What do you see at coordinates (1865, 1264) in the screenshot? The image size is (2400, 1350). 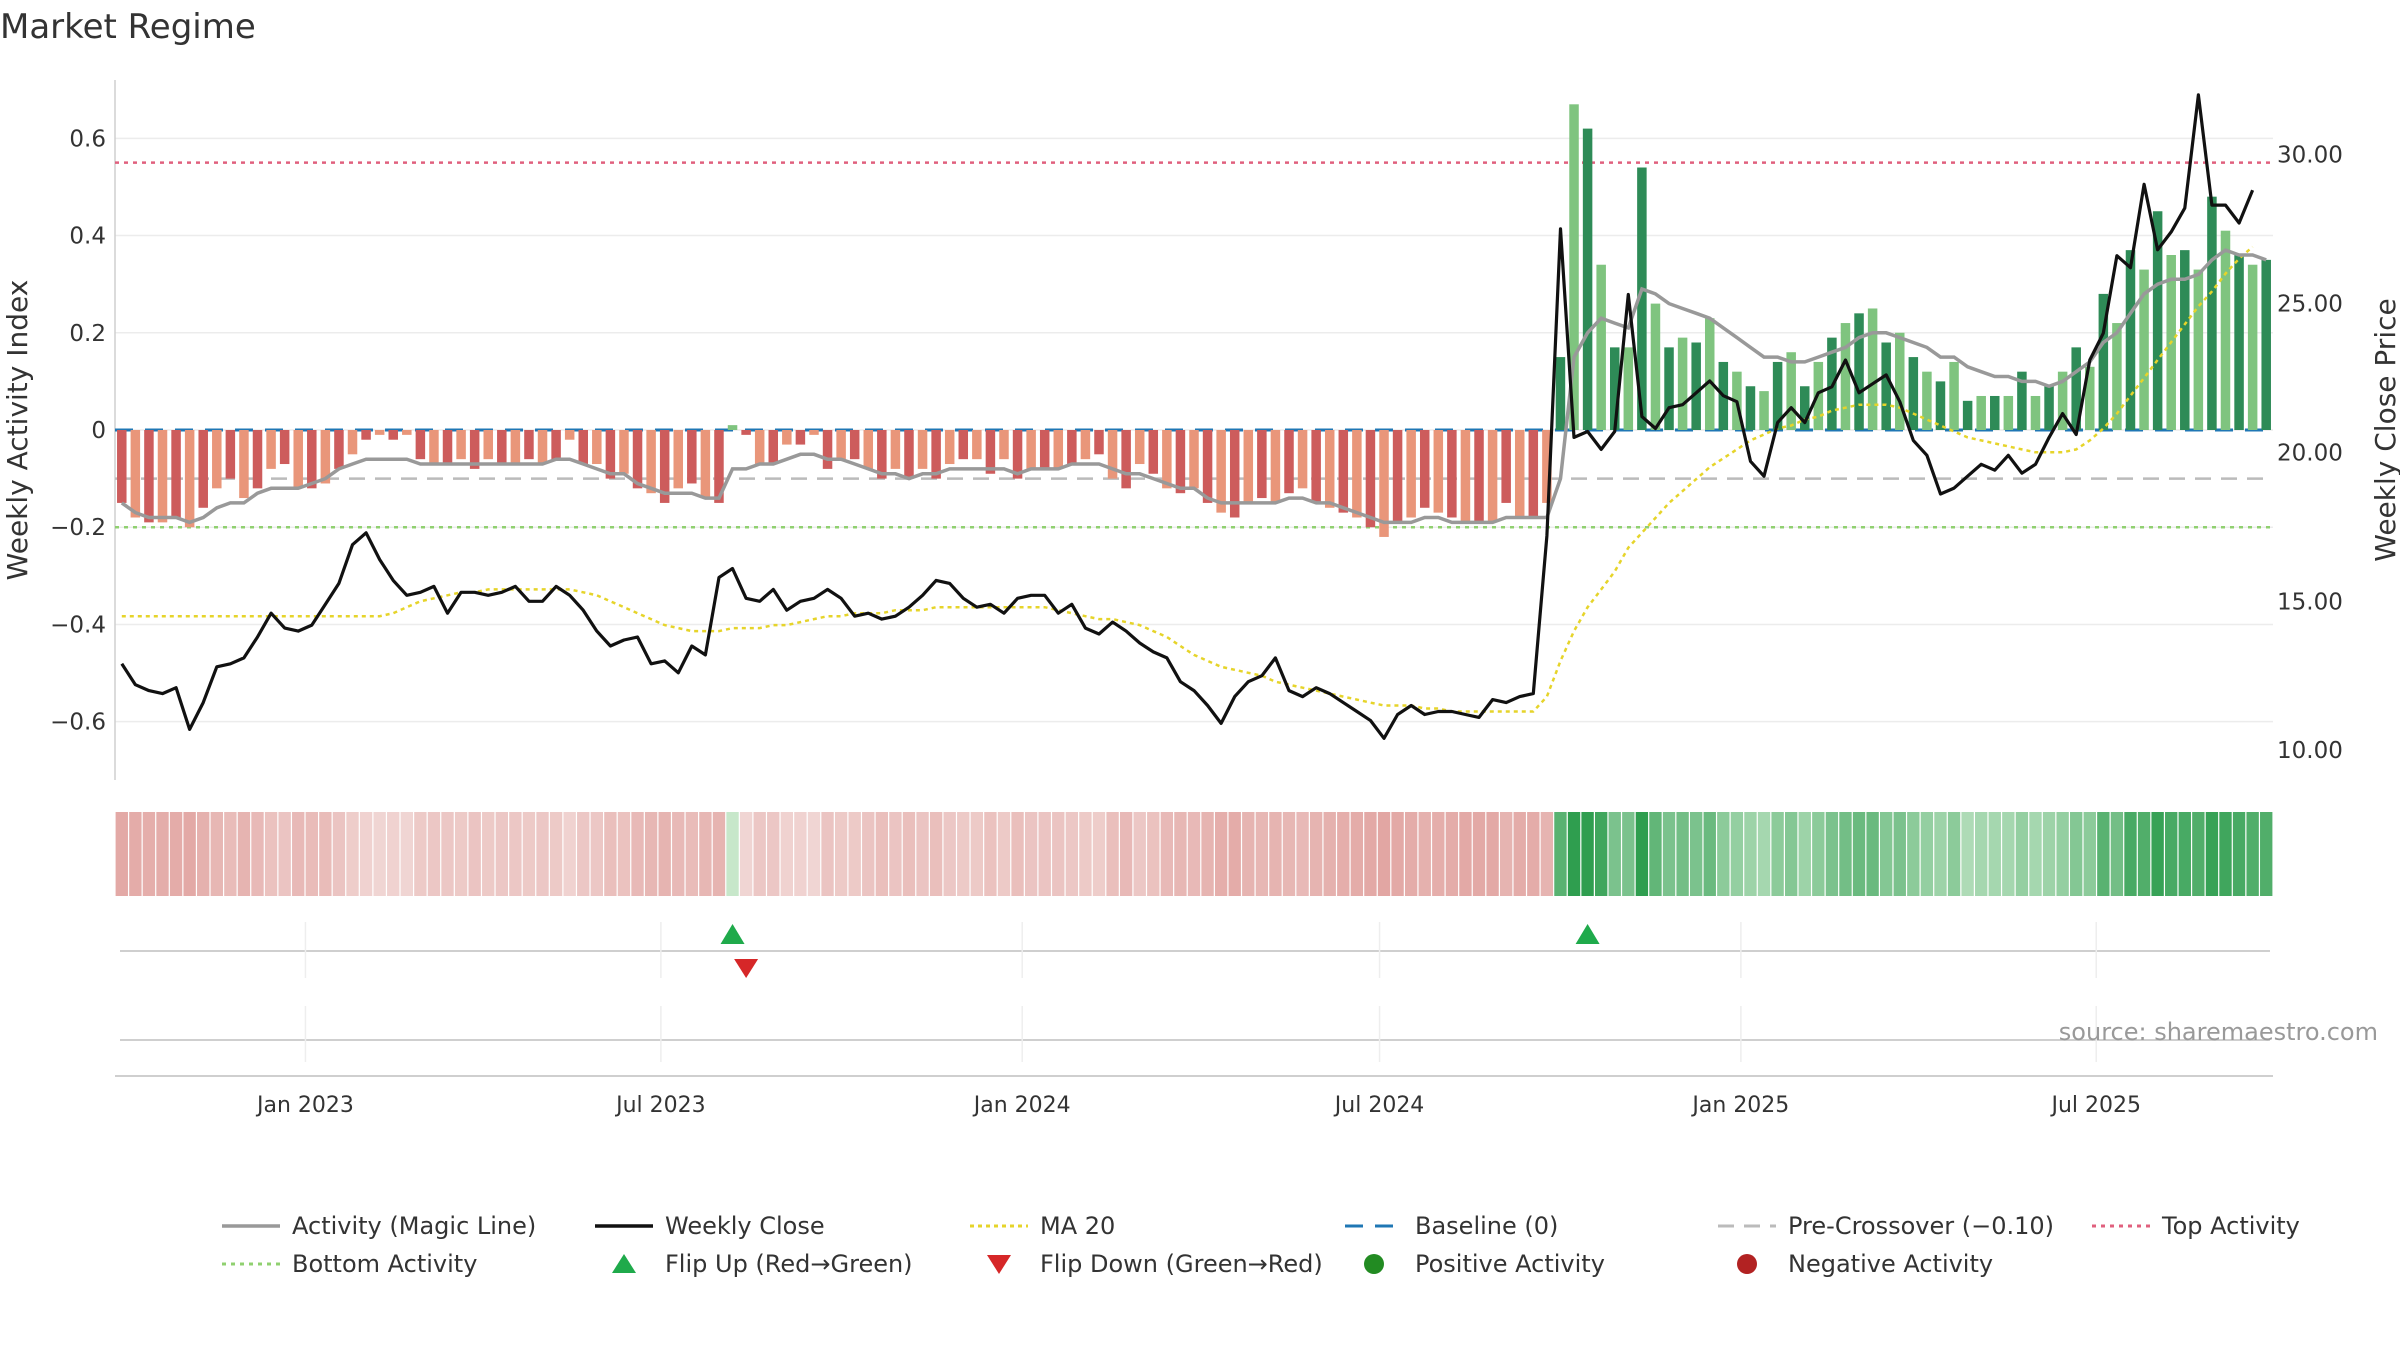 I see `legend-item: Negative Activity` at bounding box center [1865, 1264].